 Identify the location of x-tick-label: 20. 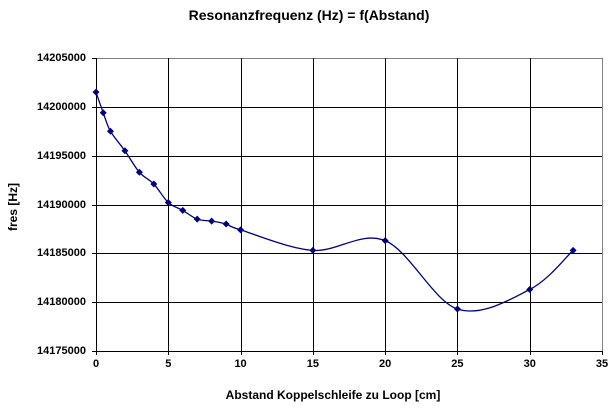
(385, 364).